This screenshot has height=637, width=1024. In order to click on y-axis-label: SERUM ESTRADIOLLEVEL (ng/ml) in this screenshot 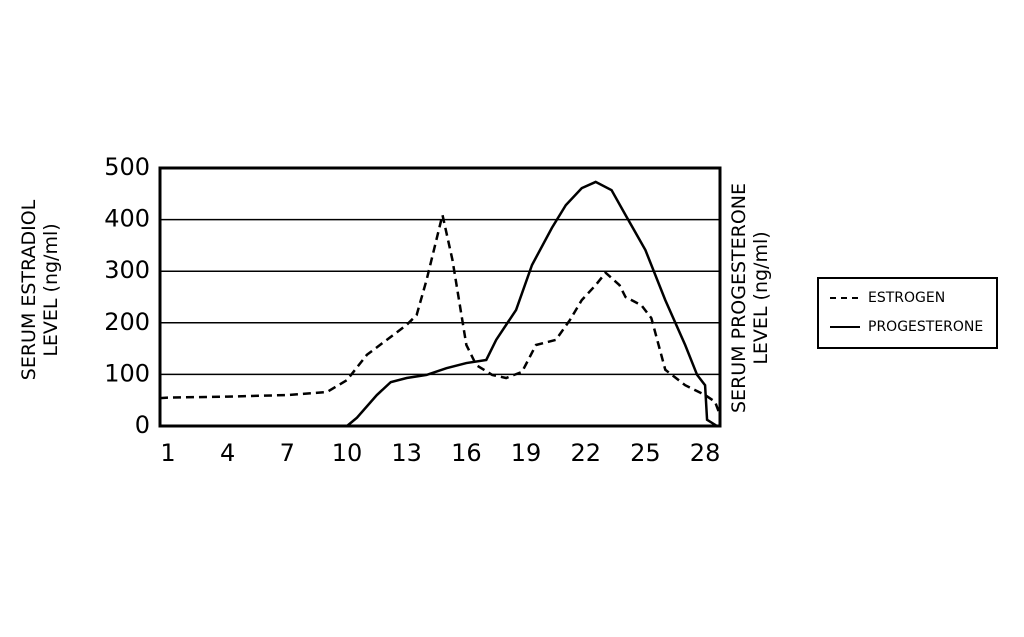, I will do `click(40, 289)`.